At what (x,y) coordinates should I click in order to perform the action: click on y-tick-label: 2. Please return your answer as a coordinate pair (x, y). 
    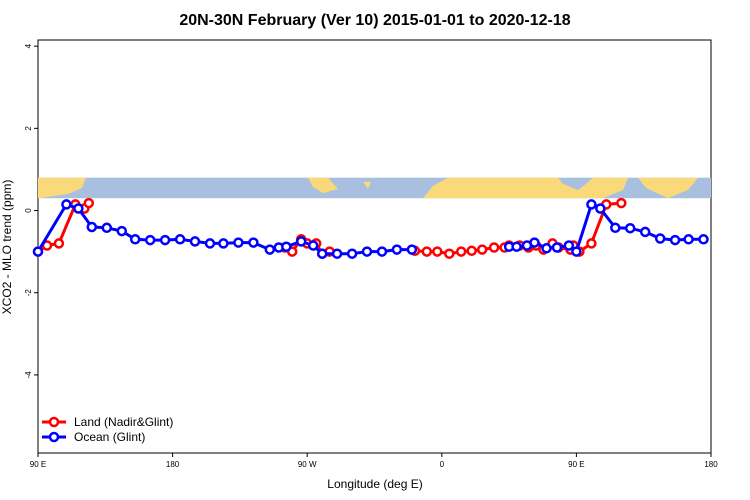
    Looking at the image, I should click on (28, 128).